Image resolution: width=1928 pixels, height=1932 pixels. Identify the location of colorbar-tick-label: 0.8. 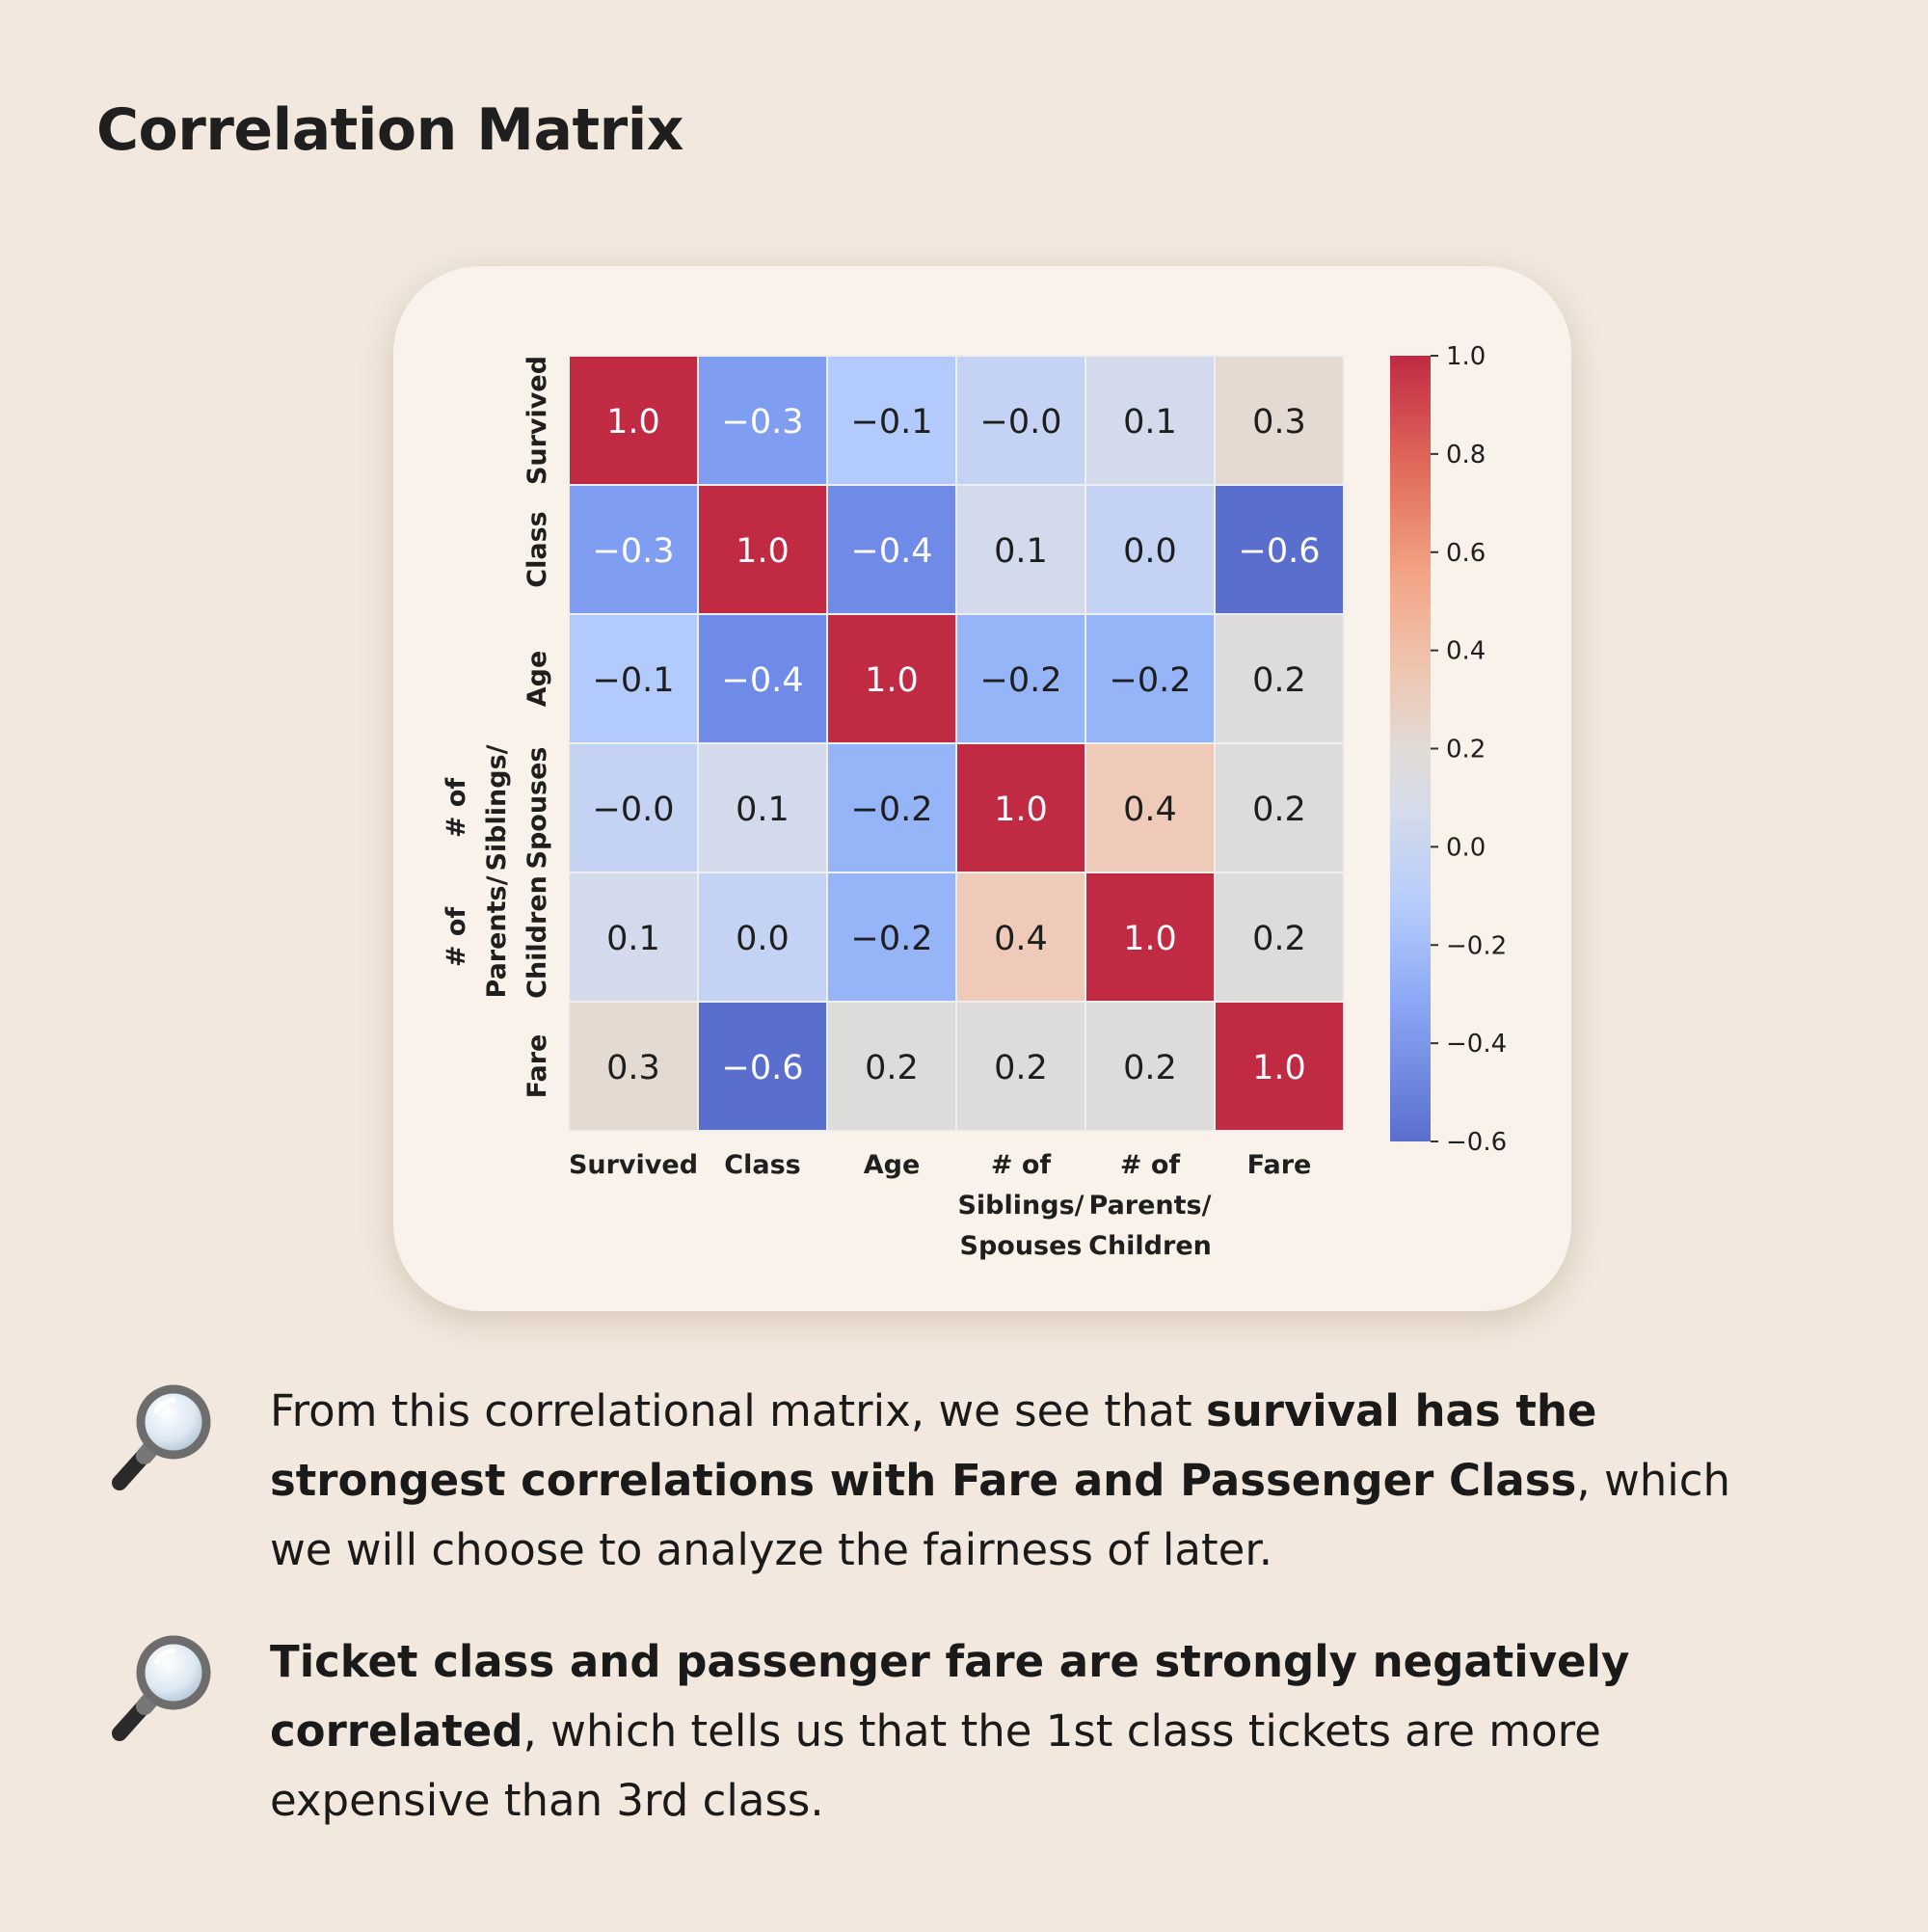
(1466, 456).